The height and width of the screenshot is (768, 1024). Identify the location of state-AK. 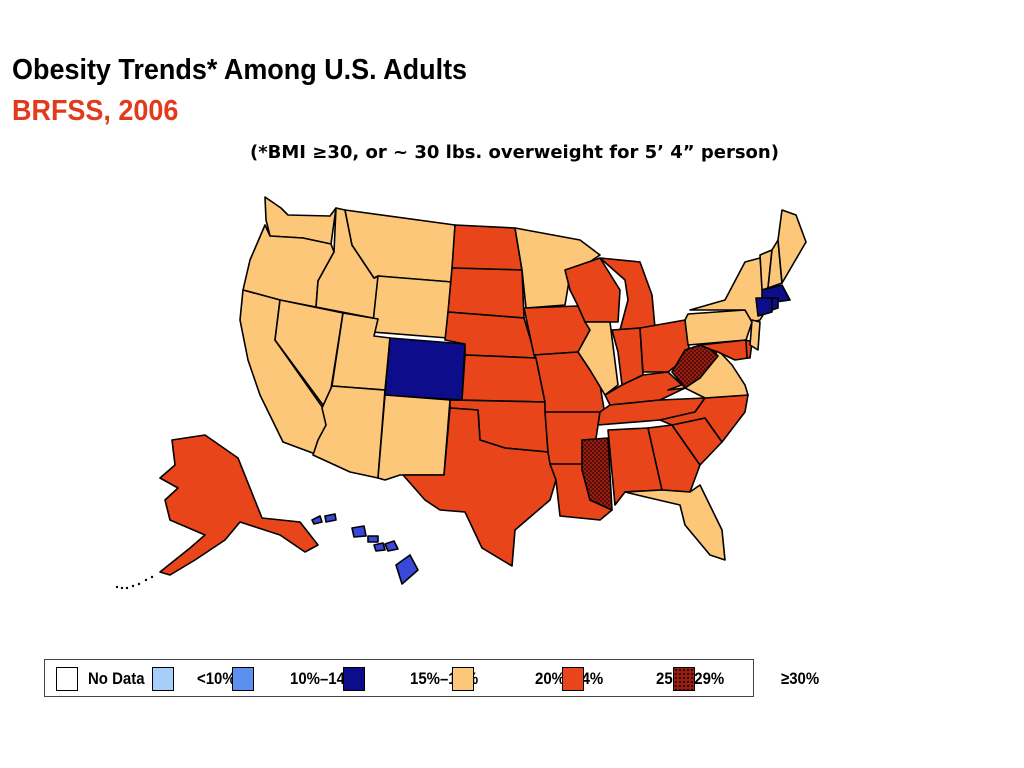
(239, 505).